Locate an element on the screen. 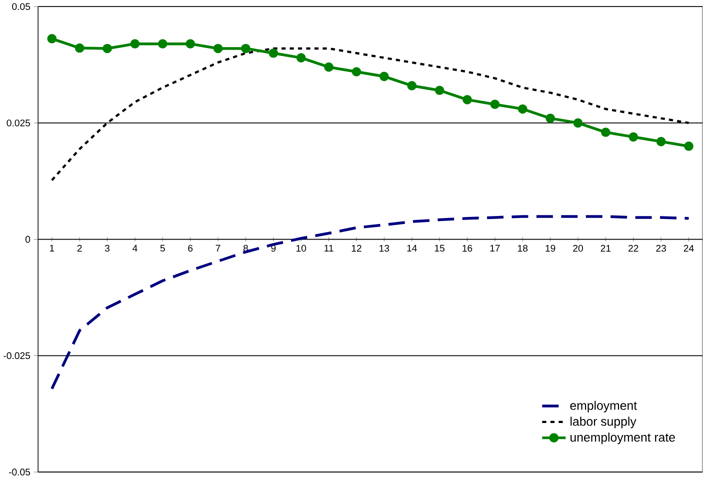  x-tick-label: 3 is located at coordinates (107, 248).